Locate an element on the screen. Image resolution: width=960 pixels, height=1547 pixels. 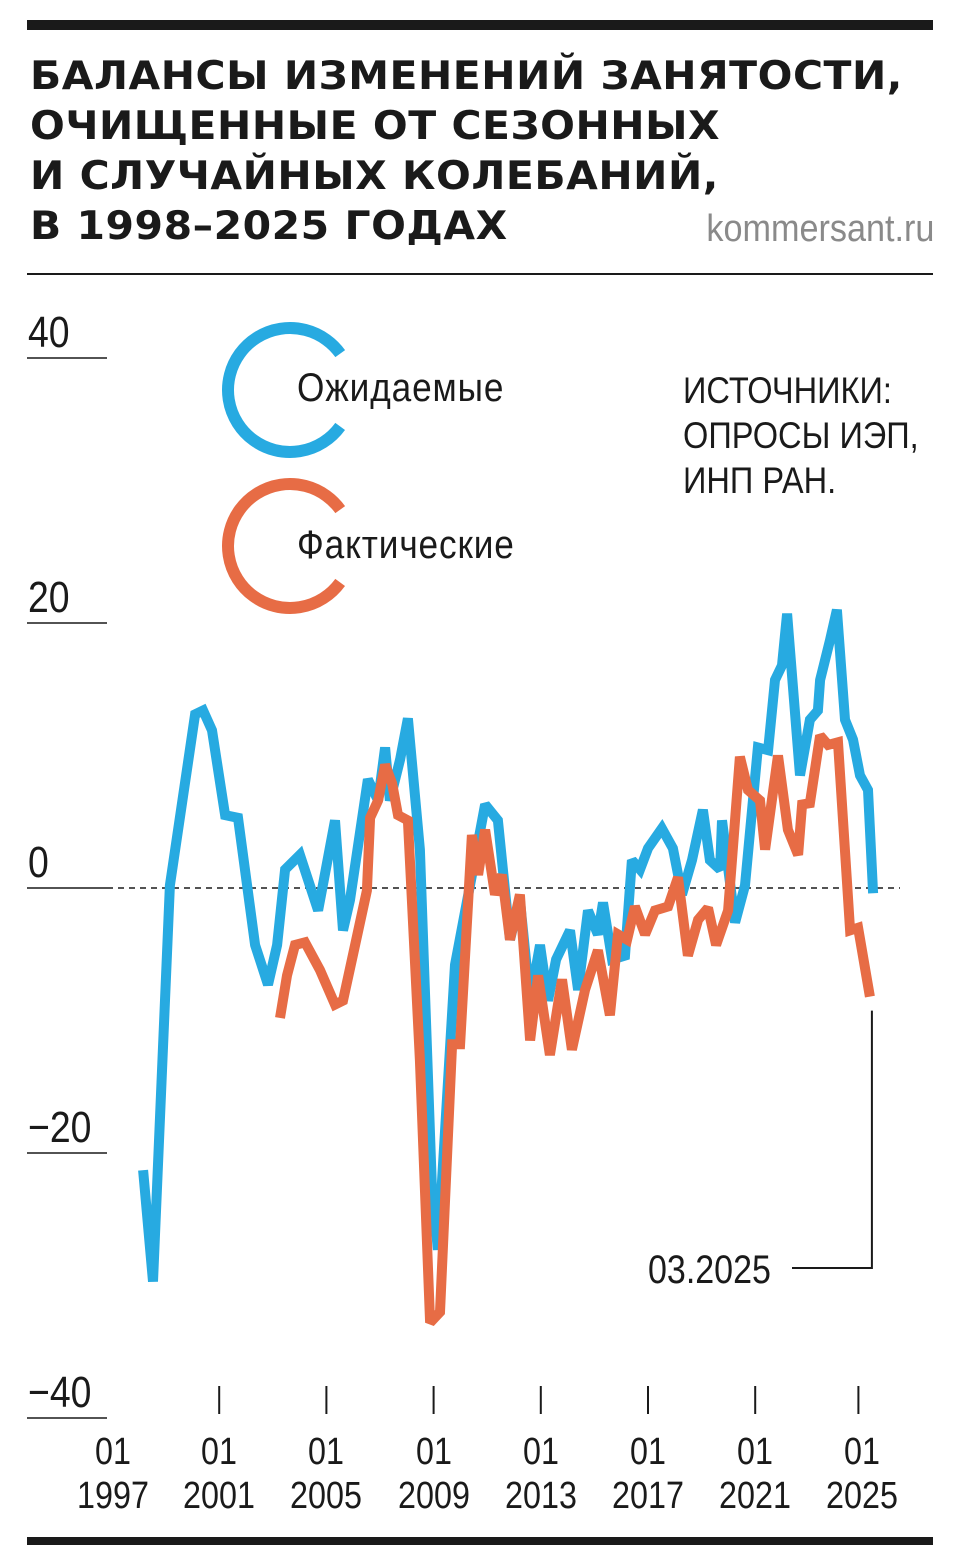
brand-label: kommersant.ru is located at coordinates (819, 229).